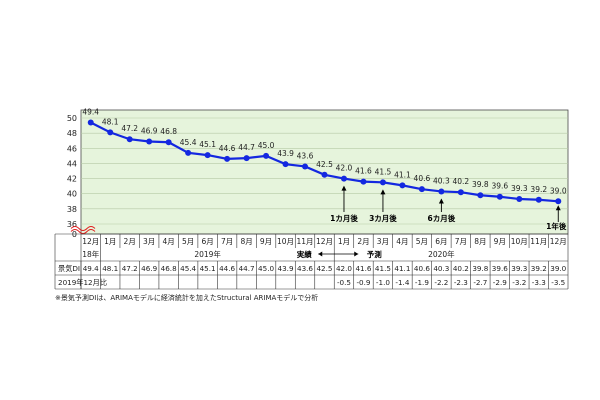 Image resolution: width=600 pixels, height=400 pixels. What do you see at coordinates (149, 130) in the screenshot?
I see `data-label: 46.9` at bounding box center [149, 130].